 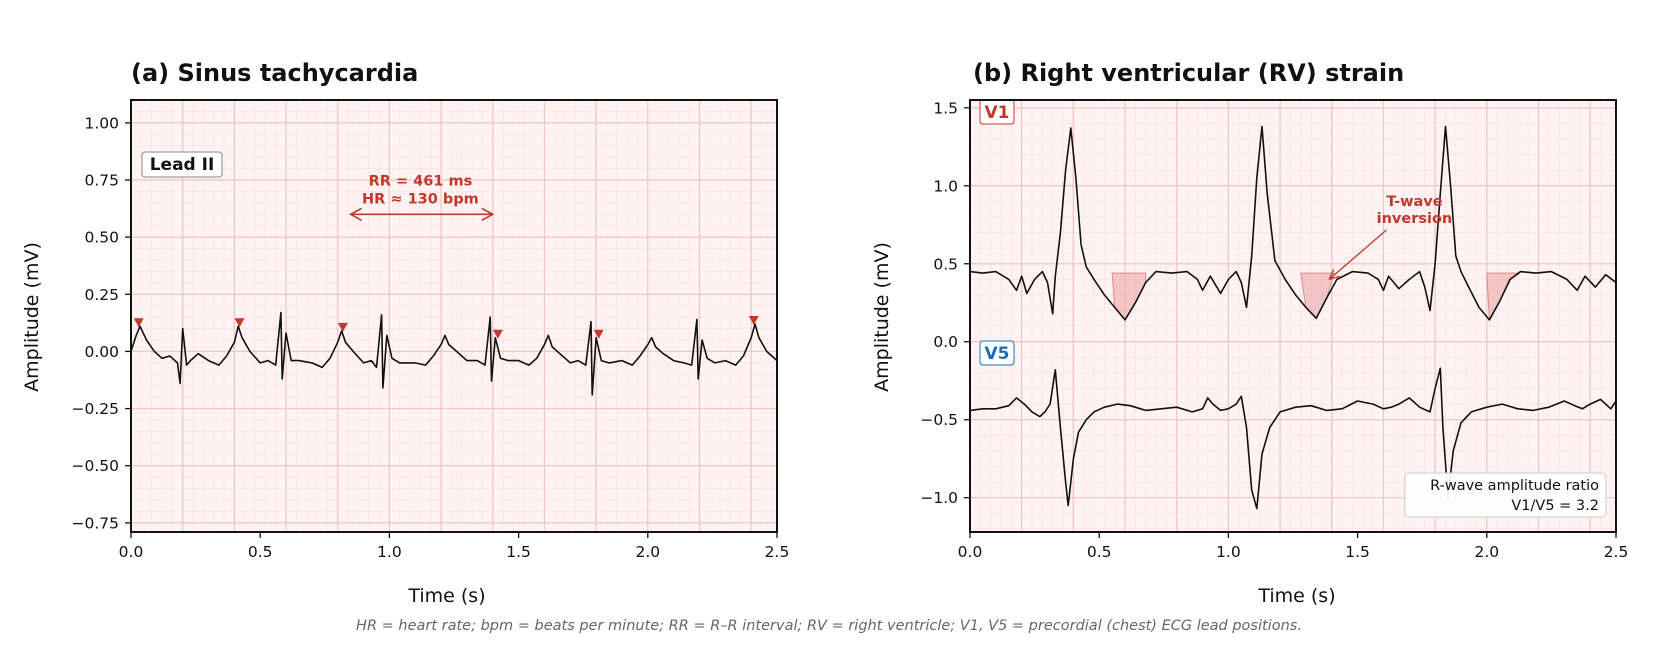 What do you see at coordinates (101, 352) in the screenshot?
I see `y-tick-label: 0.00` at bounding box center [101, 352].